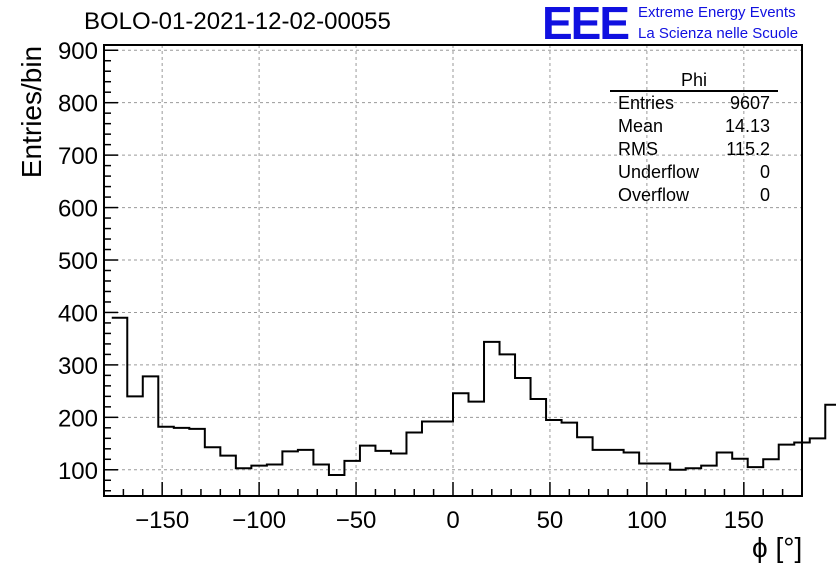  What do you see at coordinates (78, 104) in the screenshot?
I see `y-tick-label: 800` at bounding box center [78, 104].